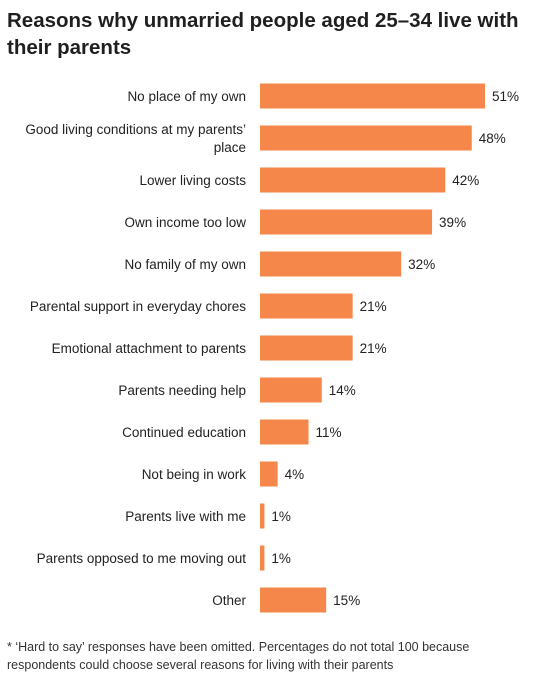  What do you see at coordinates (135, 129) in the screenshot?
I see `category-label-line: Good living conditions at my parents’` at bounding box center [135, 129].